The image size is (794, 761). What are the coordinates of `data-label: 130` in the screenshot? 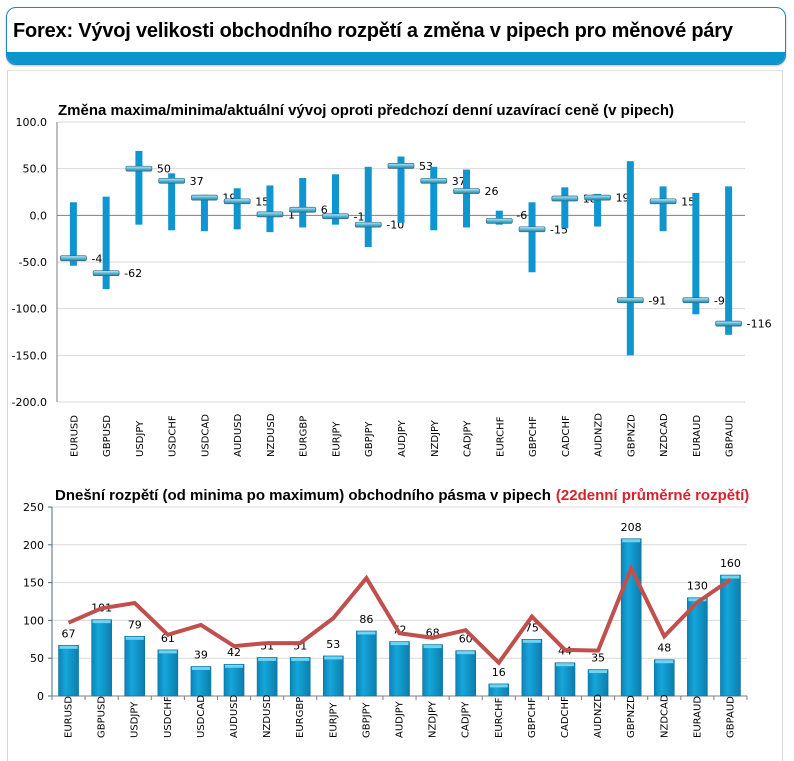 It's located at (697, 586).